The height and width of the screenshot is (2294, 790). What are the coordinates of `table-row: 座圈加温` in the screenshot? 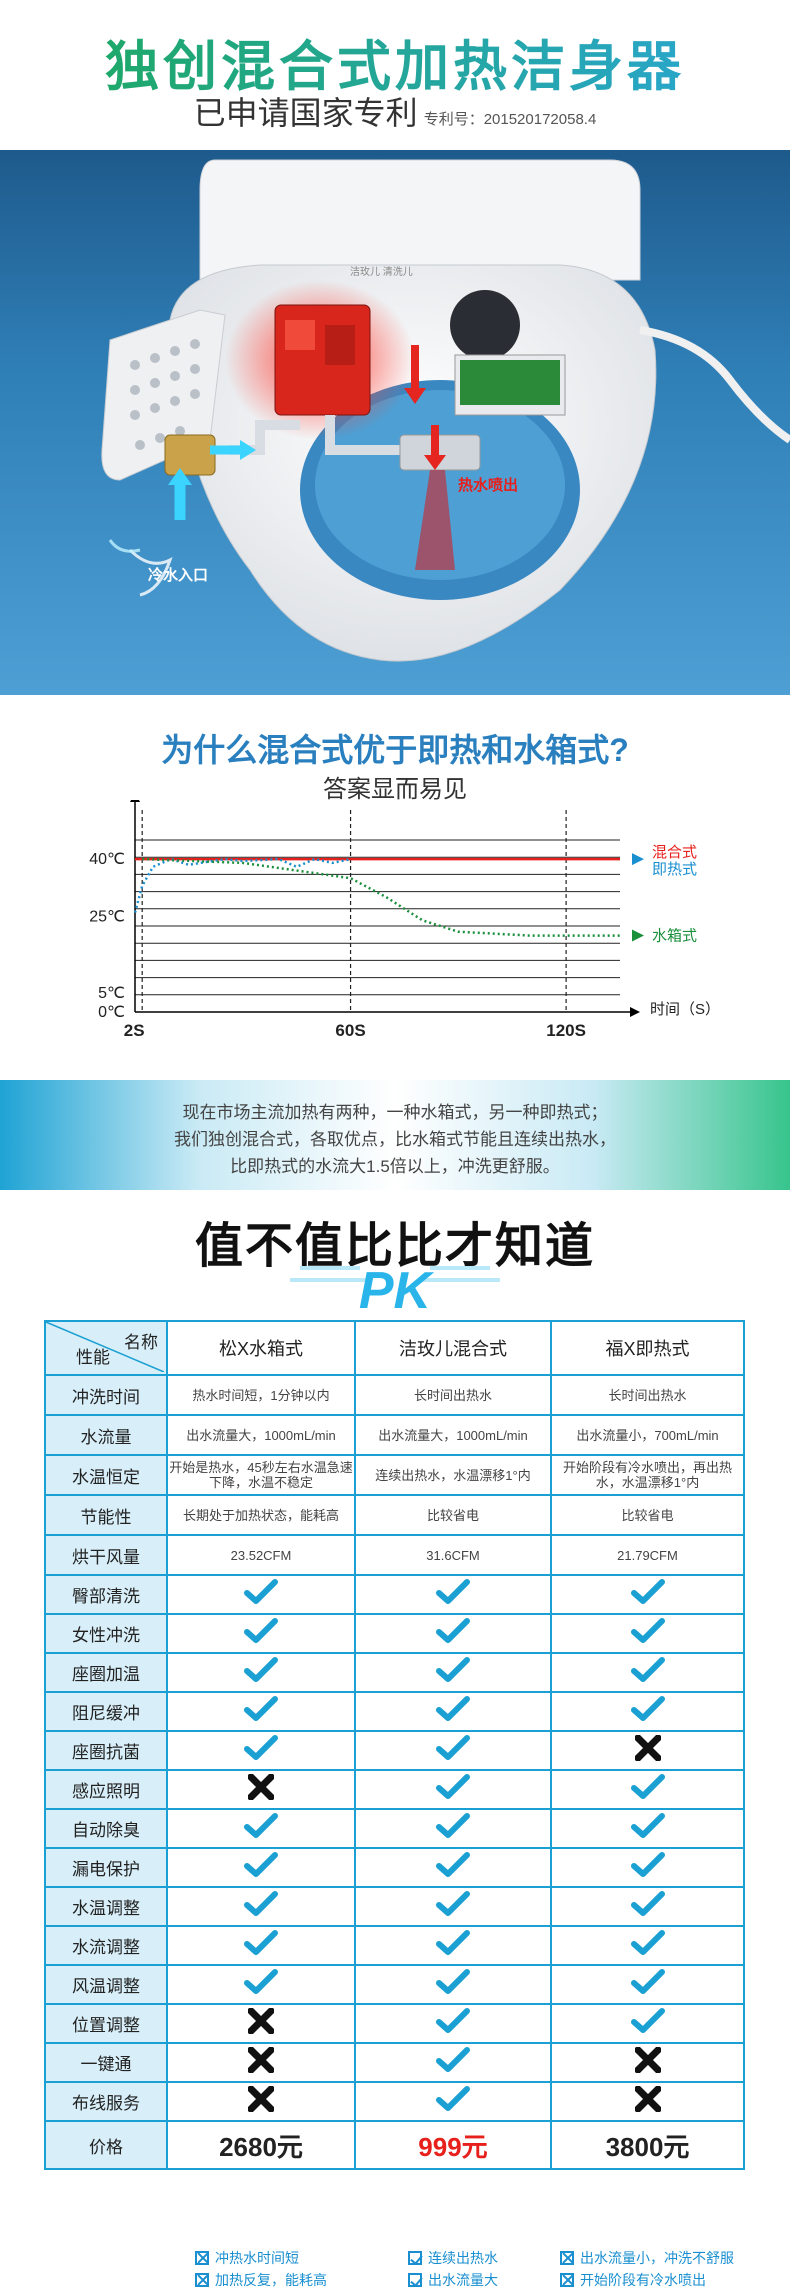 It's located at (394, 1672).